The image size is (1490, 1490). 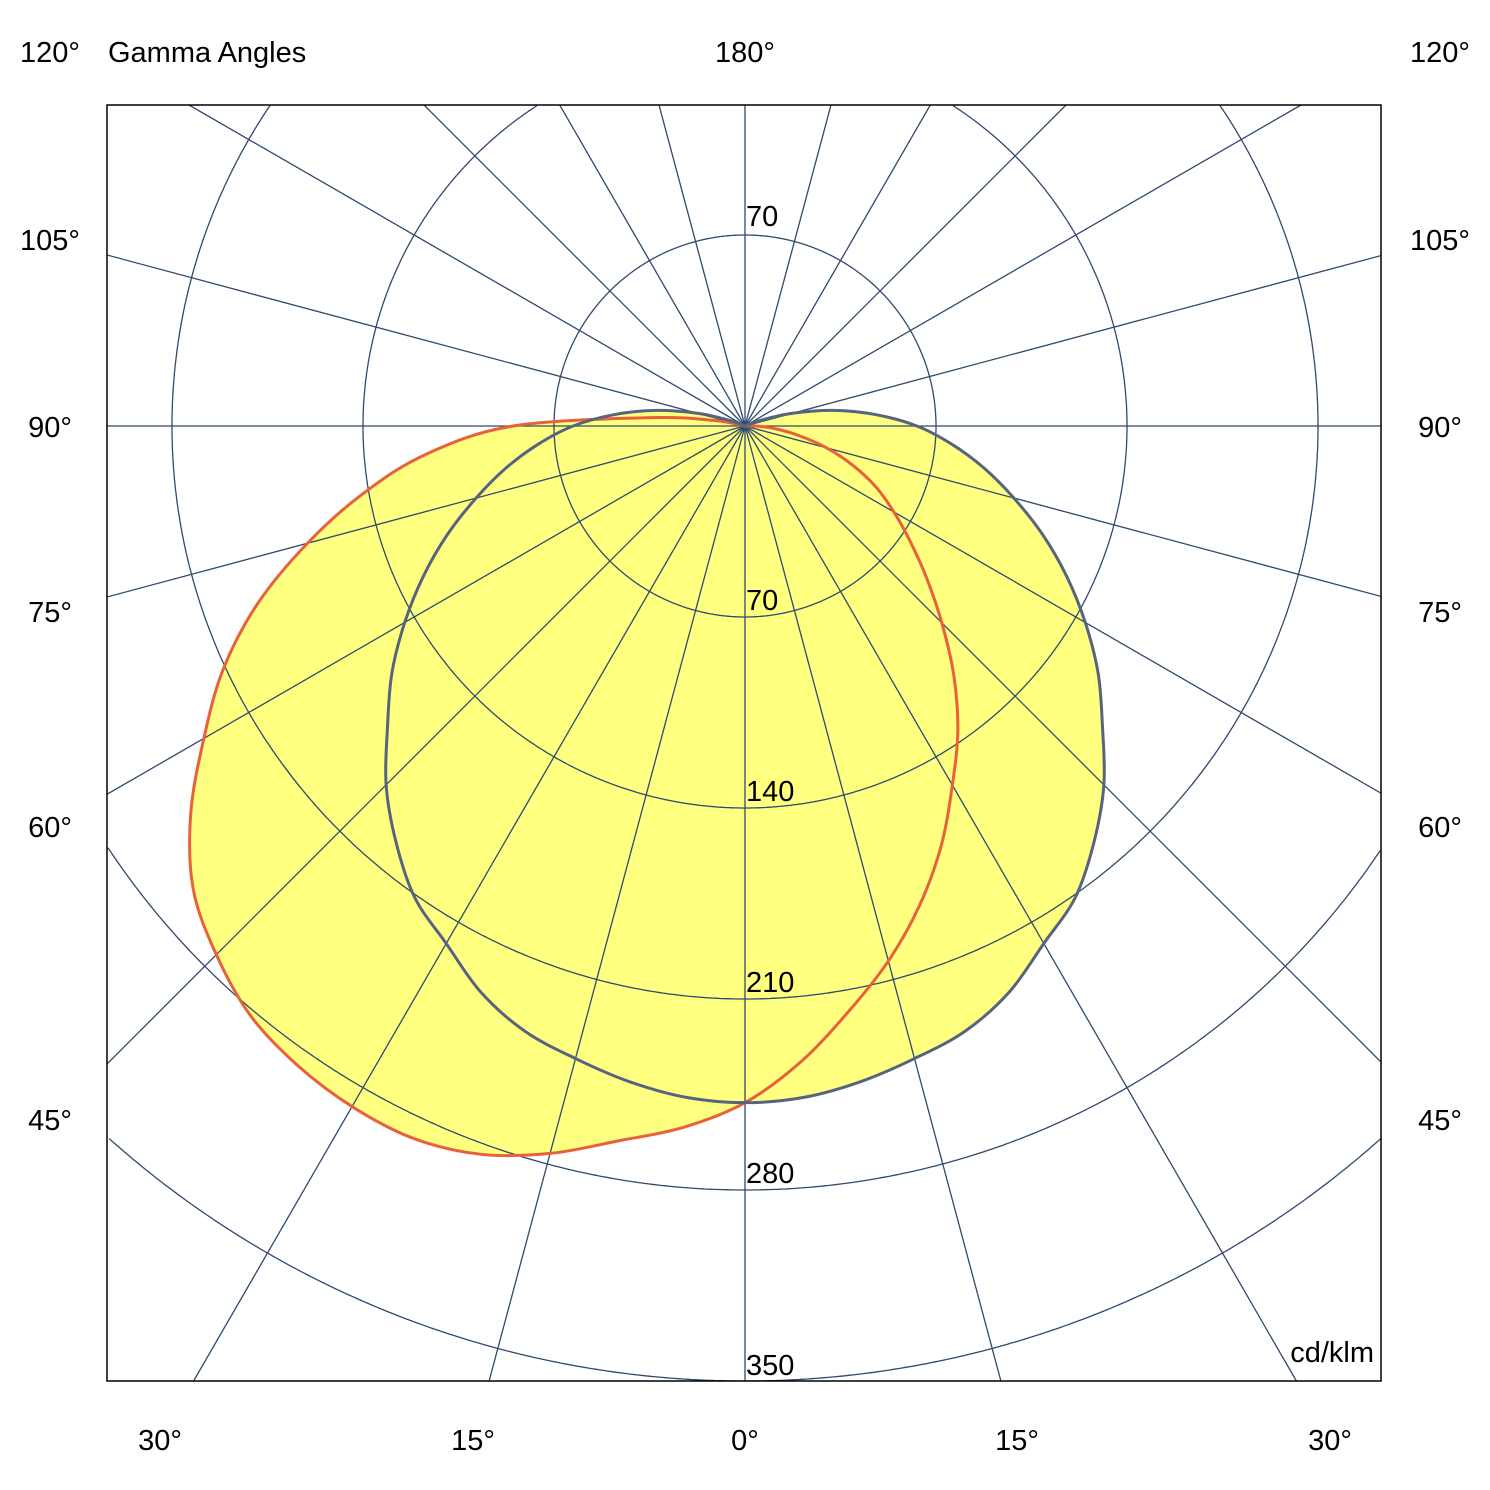 What do you see at coordinates (745, 53) in the screenshot?
I see `angle-label-top: 180°` at bounding box center [745, 53].